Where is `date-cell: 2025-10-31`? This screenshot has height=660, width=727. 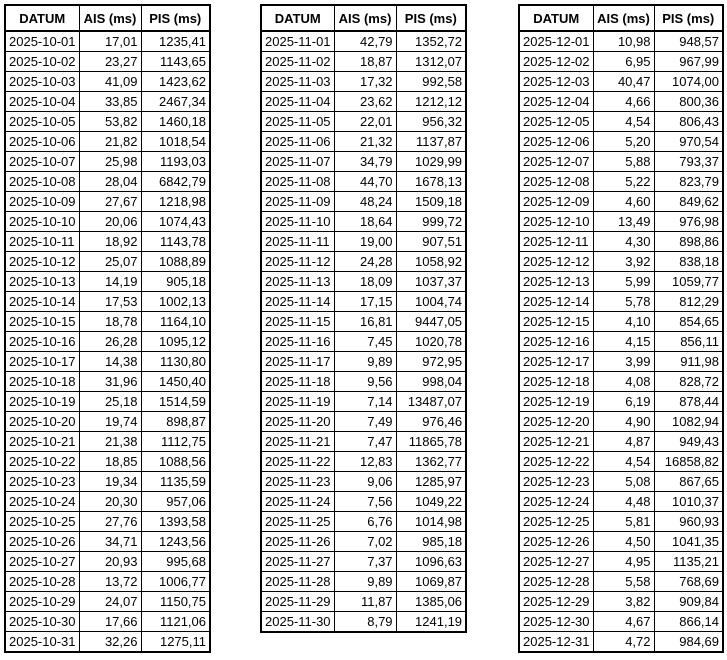 date-cell: 2025-10-31 is located at coordinates (42, 642).